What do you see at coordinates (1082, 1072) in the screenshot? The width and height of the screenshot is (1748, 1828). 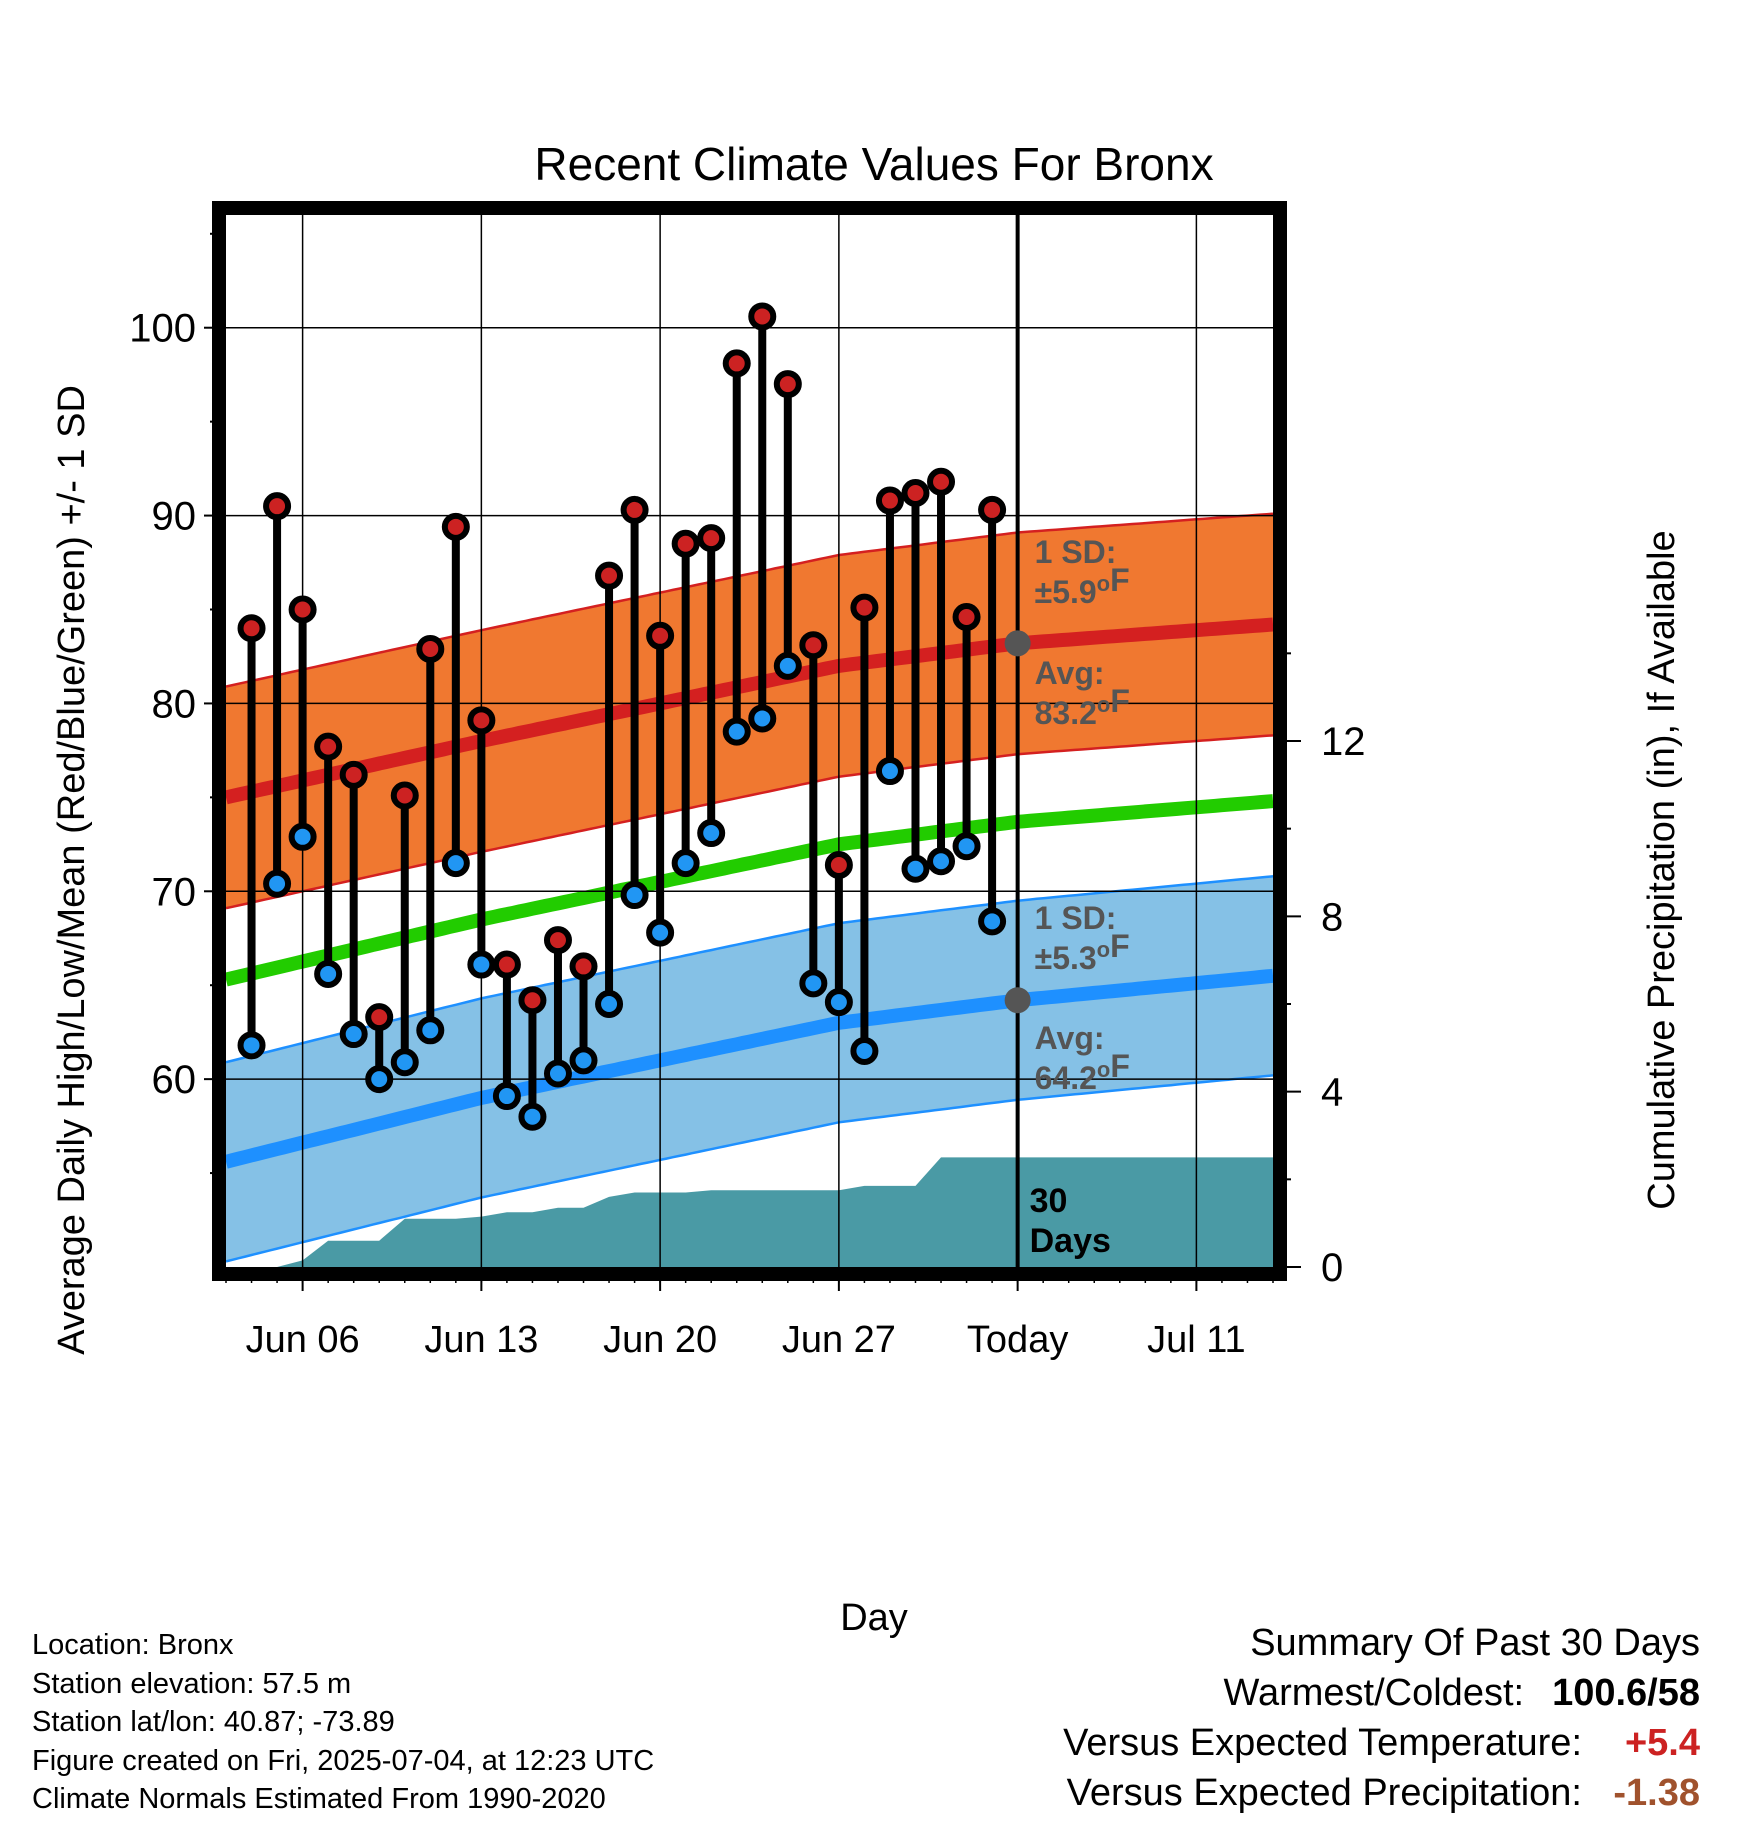 I see `low-avg-value: 64.2oF` at bounding box center [1082, 1072].